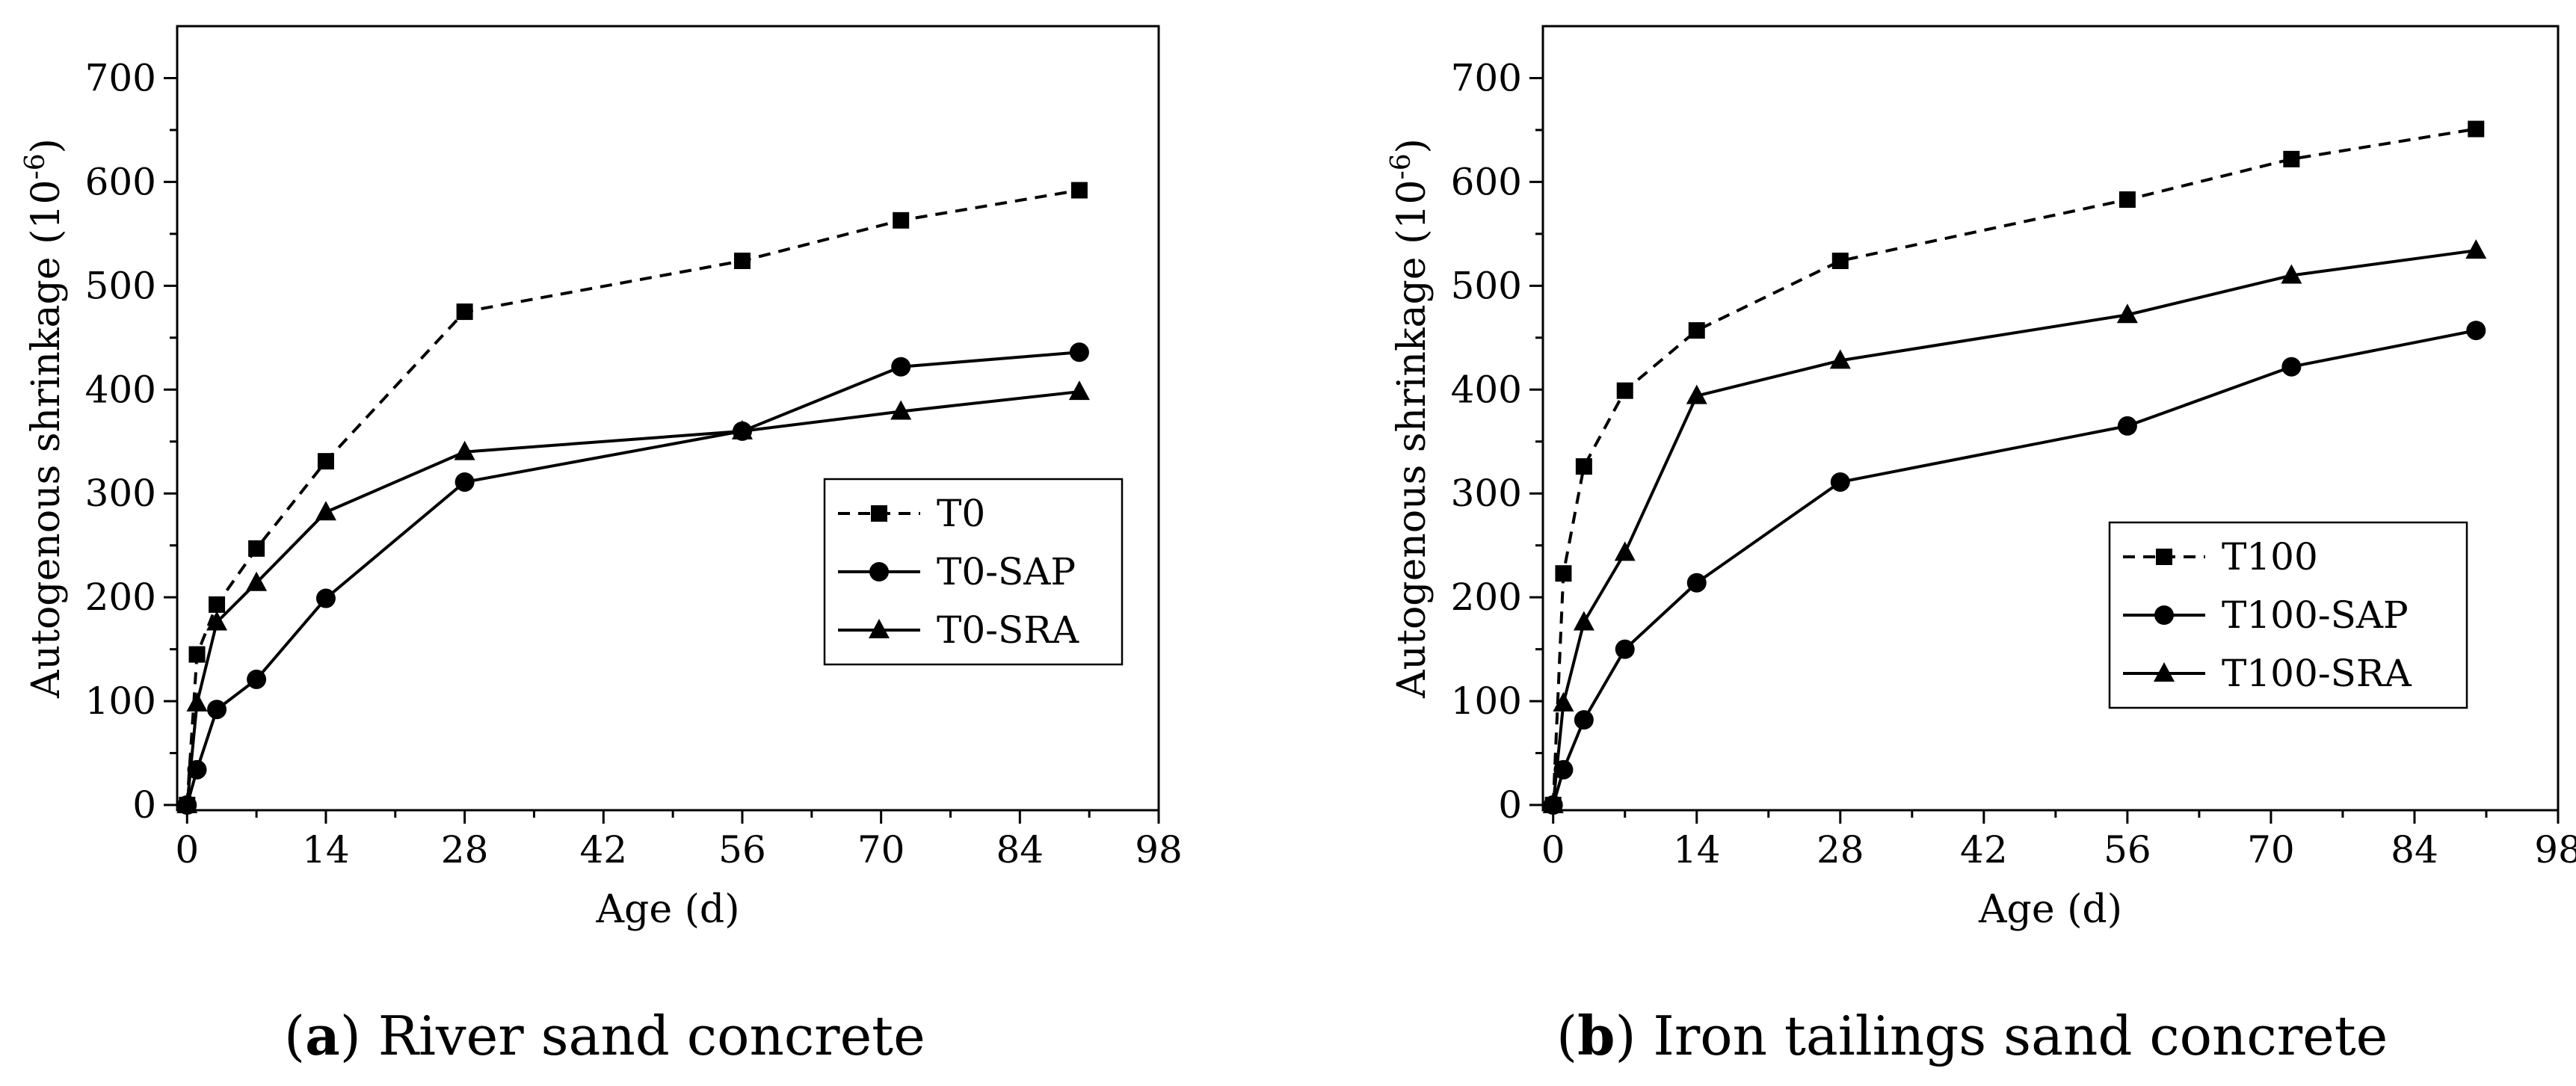  Describe the element at coordinates (2271, 849) in the screenshot. I see `x-tick-label-b: 70` at that location.